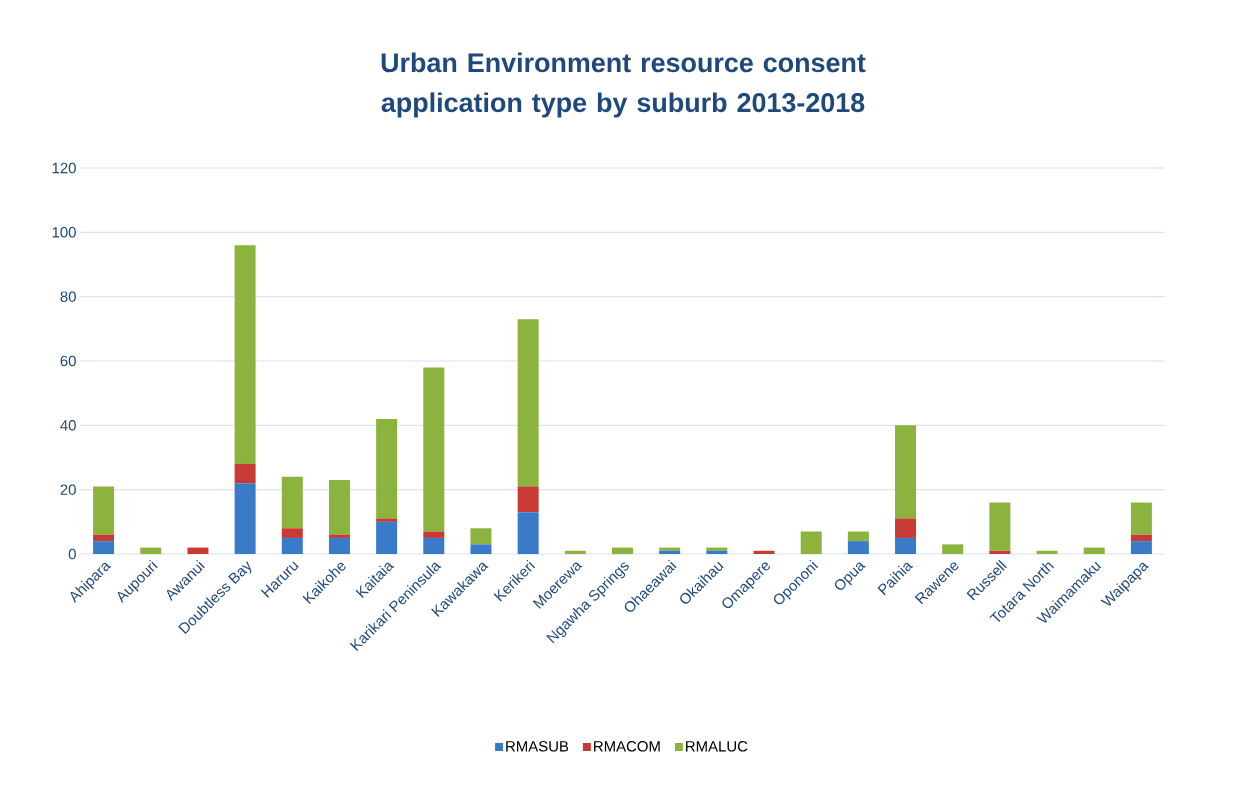 Image resolution: width=1246 pixels, height=785 pixels. What do you see at coordinates (537, 746) in the screenshot?
I see `legend-label: RMASUB` at bounding box center [537, 746].